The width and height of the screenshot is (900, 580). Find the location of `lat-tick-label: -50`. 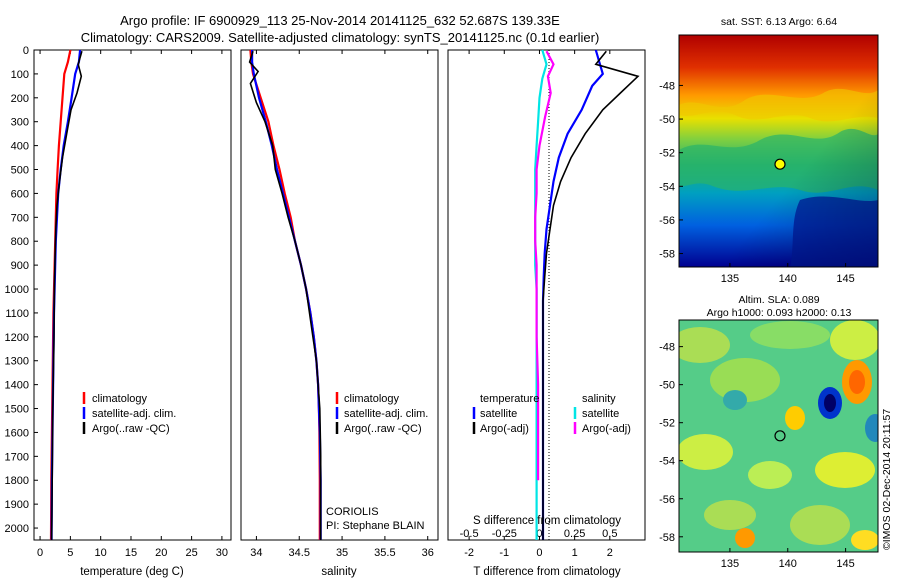

lat-tick-label: -50 is located at coordinates (667, 120).